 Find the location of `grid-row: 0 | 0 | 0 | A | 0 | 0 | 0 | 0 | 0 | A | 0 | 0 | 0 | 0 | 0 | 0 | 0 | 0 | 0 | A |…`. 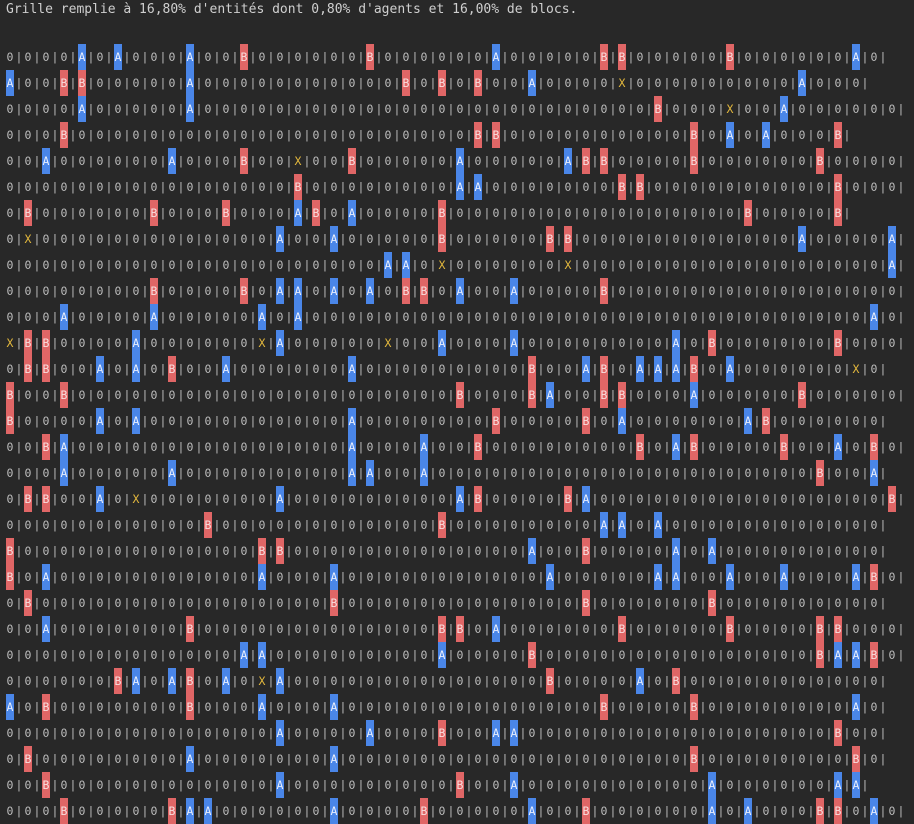

grid-row: 0 | 0 | 0 | A | 0 | 0 | 0 | 0 | 0 | A | 0 | 0 | 0 | 0 | 0 | 0 | 0 | 0 | 0 | A |… is located at coordinates (456, 473).